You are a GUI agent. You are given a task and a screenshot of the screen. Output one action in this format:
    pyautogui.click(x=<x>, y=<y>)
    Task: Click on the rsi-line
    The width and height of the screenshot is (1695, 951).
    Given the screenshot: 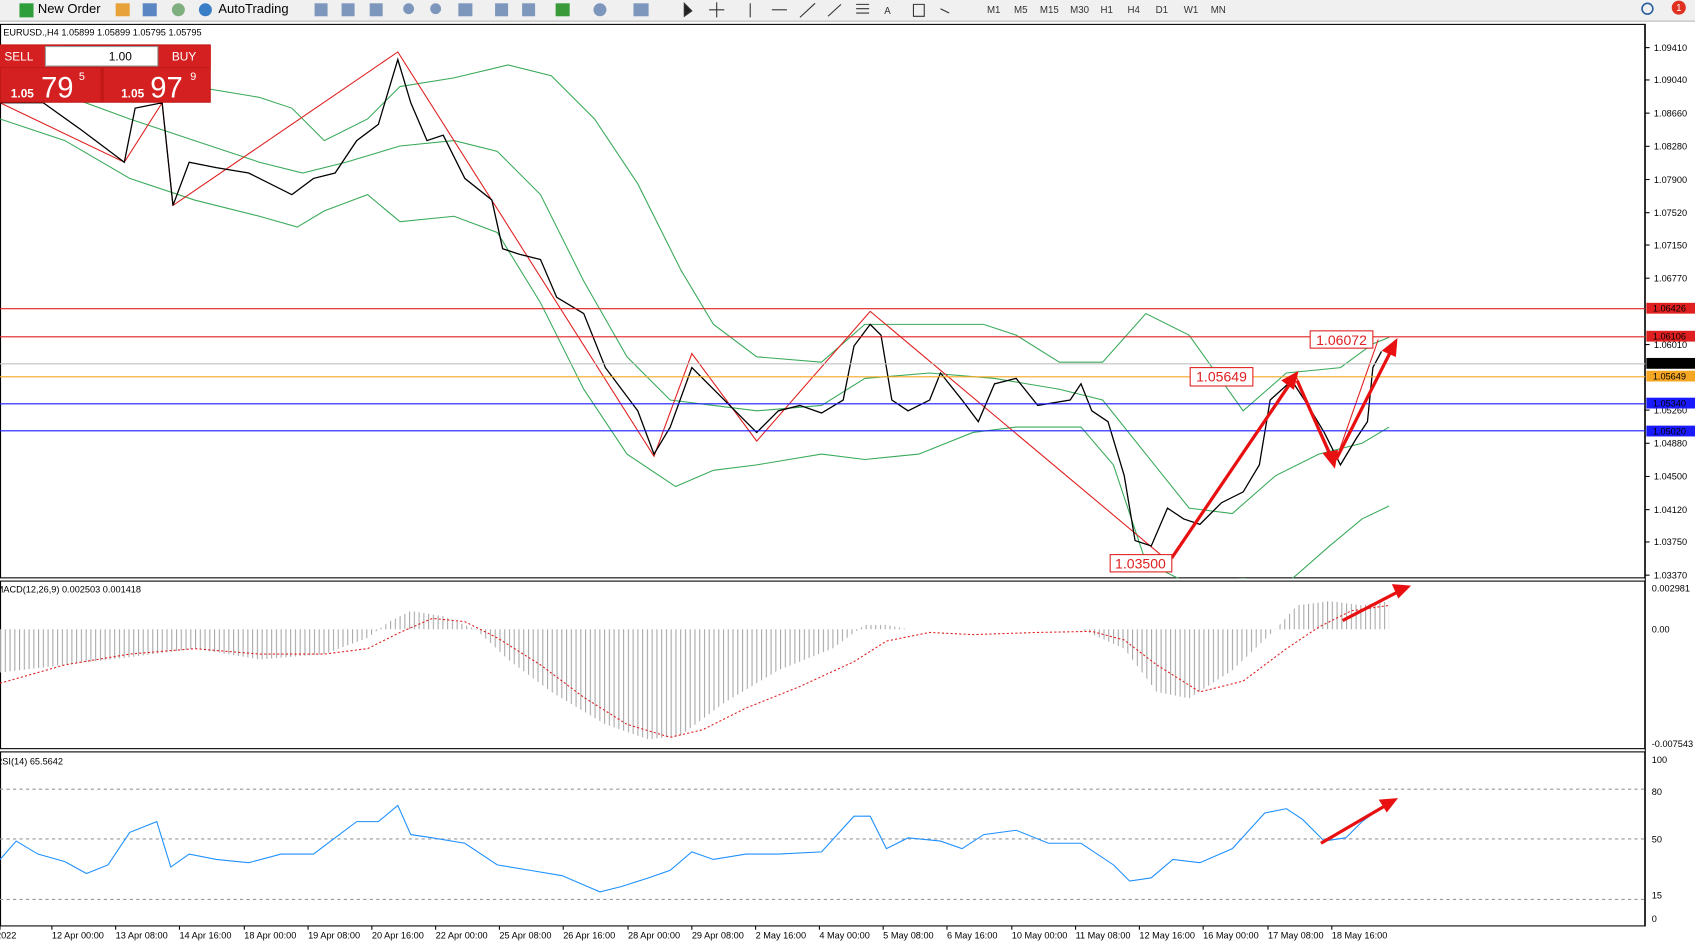 What is the action you would take?
    pyautogui.click(x=695, y=847)
    